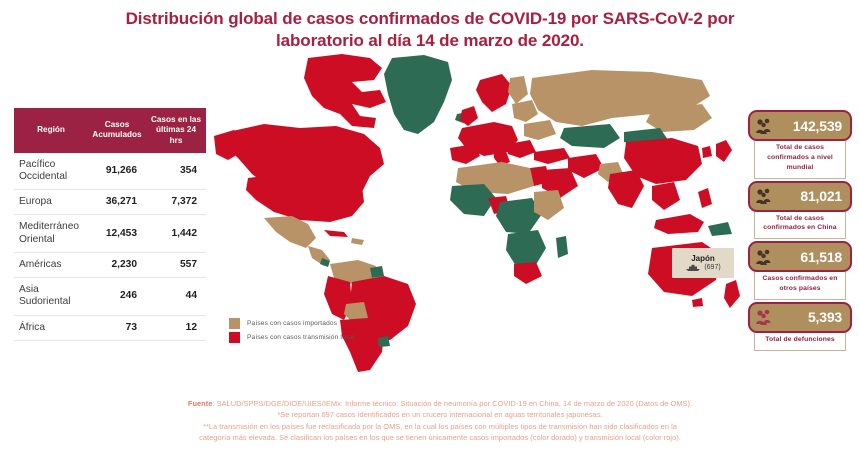  What do you see at coordinates (353, 272) in the screenshot?
I see `country-colombia-venezuela` at bounding box center [353, 272].